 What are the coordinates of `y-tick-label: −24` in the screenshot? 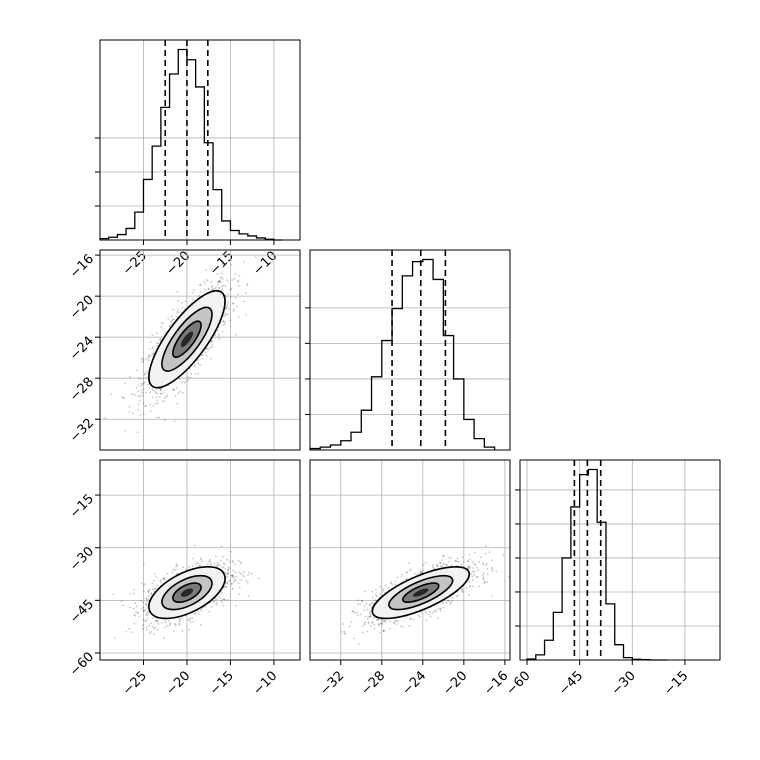 It's located at (82, 349).